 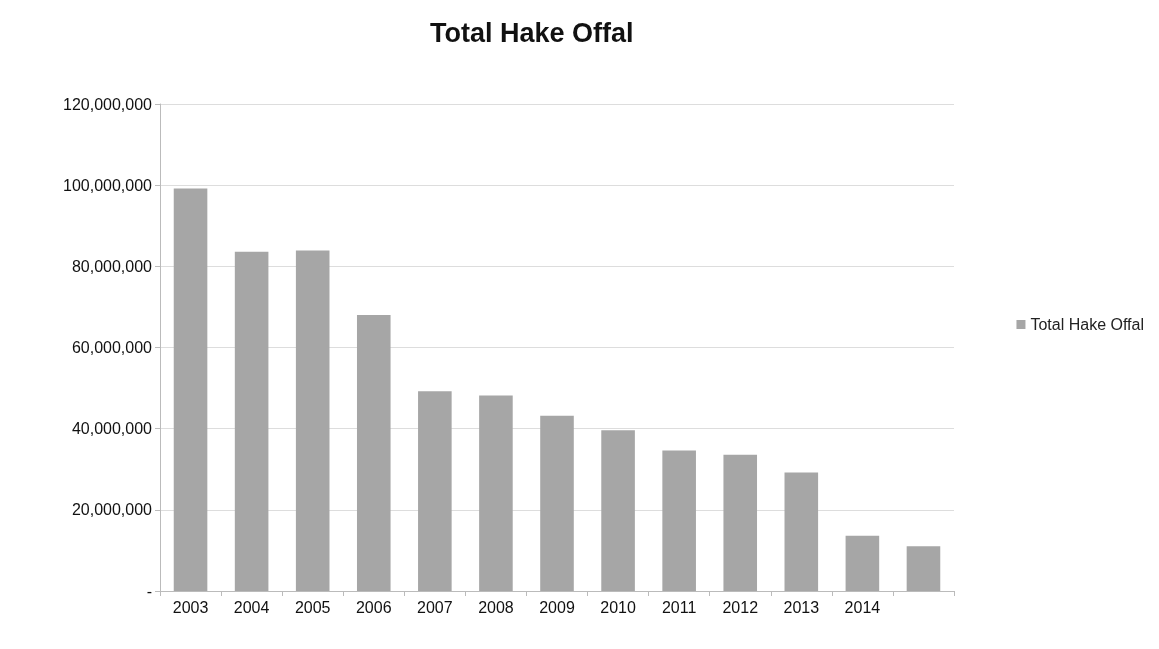 What do you see at coordinates (557, 607) in the screenshot?
I see `x-tick-label: 2009` at bounding box center [557, 607].